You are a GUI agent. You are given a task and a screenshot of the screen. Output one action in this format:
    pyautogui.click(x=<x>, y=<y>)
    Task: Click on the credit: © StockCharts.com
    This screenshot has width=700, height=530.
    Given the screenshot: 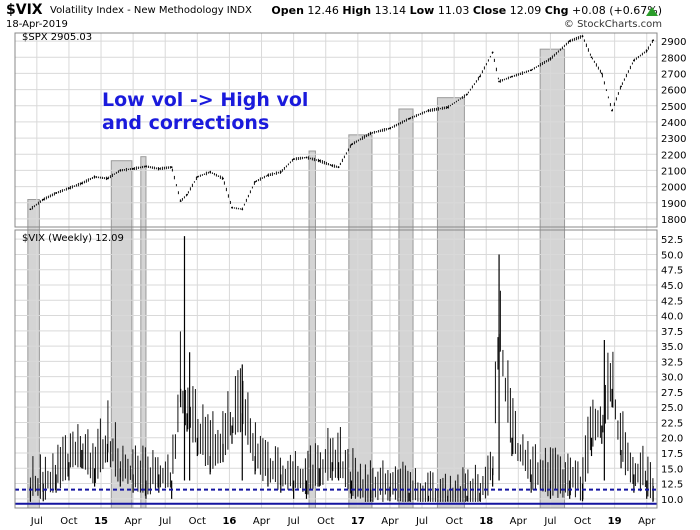 What is the action you would take?
    pyautogui.click(x=612, y=24)
    